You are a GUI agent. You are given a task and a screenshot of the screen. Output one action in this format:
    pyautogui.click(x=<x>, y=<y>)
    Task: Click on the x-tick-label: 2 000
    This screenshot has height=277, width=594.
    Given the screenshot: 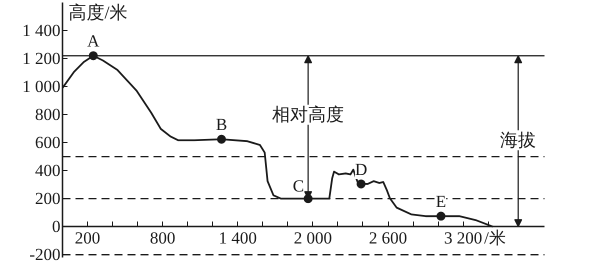 What is the action you would take?
    pyautogui.click(x=313, y=238)
    